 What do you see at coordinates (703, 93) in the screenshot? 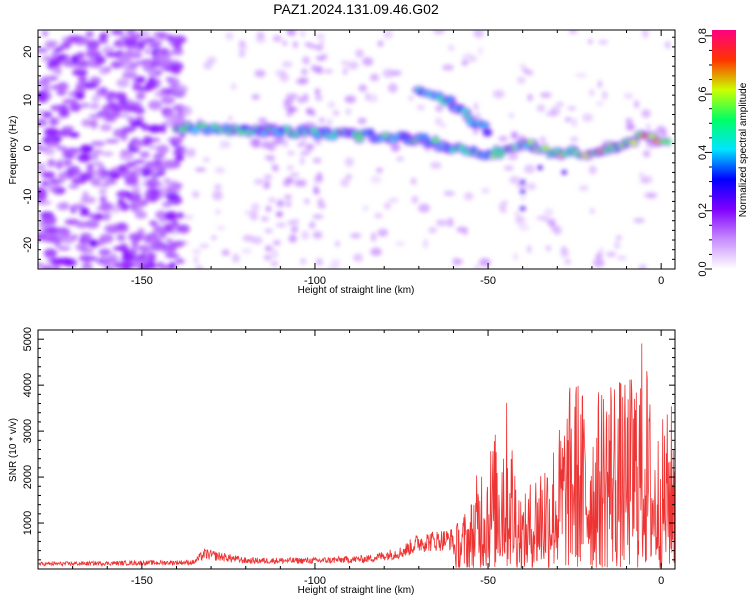
I see `colorbar-tick-label: 0.6` at bounding box center [703, 93].